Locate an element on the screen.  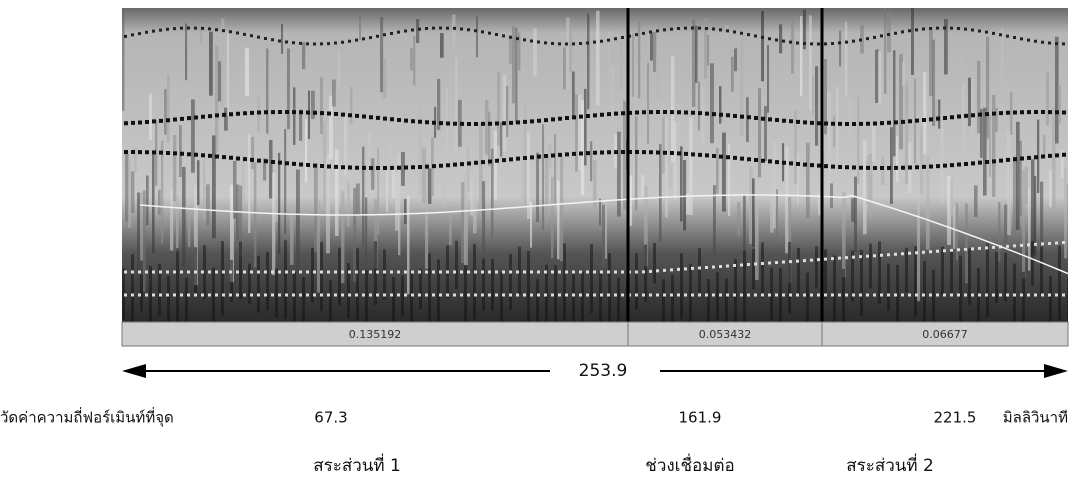
measurement-point: 161.9 is located at coordinates (700, 418).